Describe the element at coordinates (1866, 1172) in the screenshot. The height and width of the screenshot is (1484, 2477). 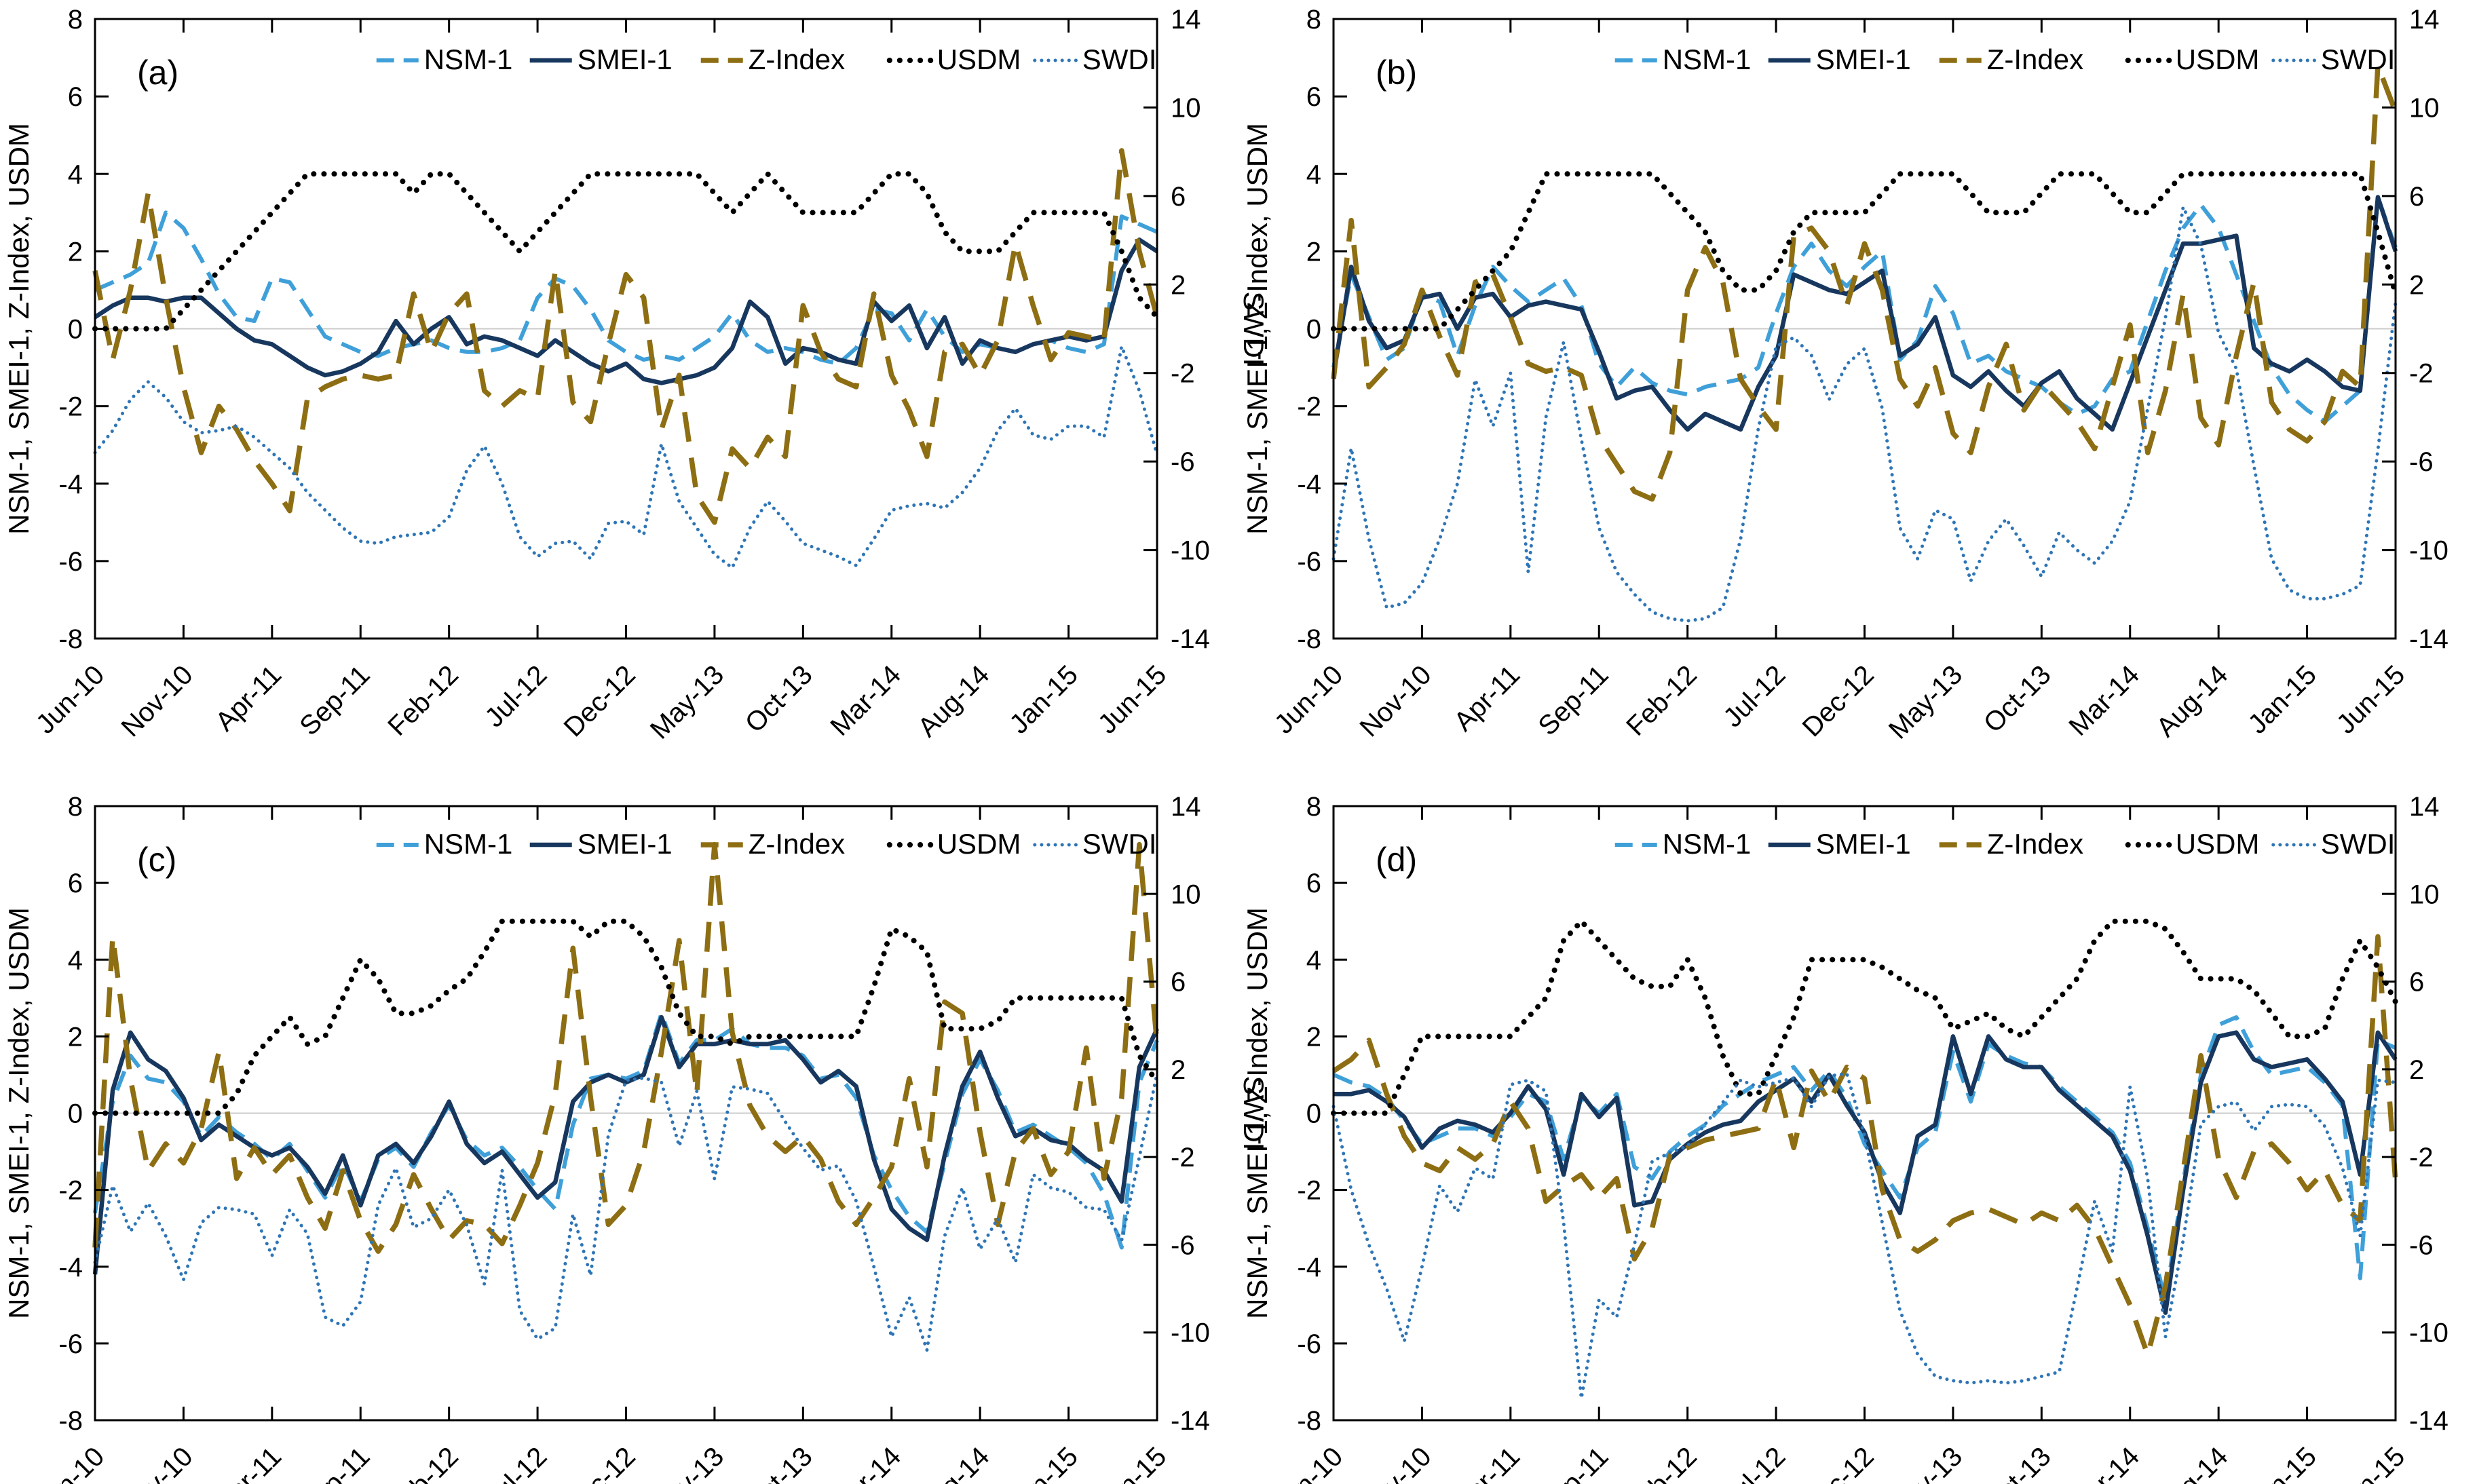
I see `series-smei-1-line` at that location.